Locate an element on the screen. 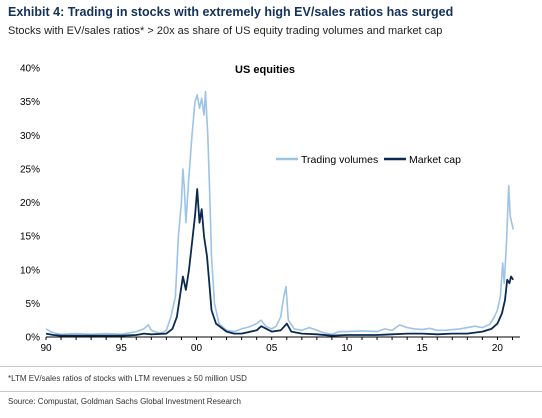 Image resolution: width=542 pixels, height=418 pixels. y-tick-label: 40% is located at coordinates (30, 69).